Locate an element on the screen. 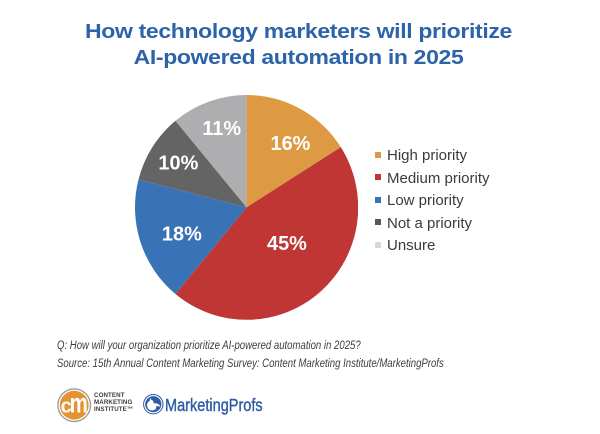  svg-text: c is located at coordinates (66, 407).